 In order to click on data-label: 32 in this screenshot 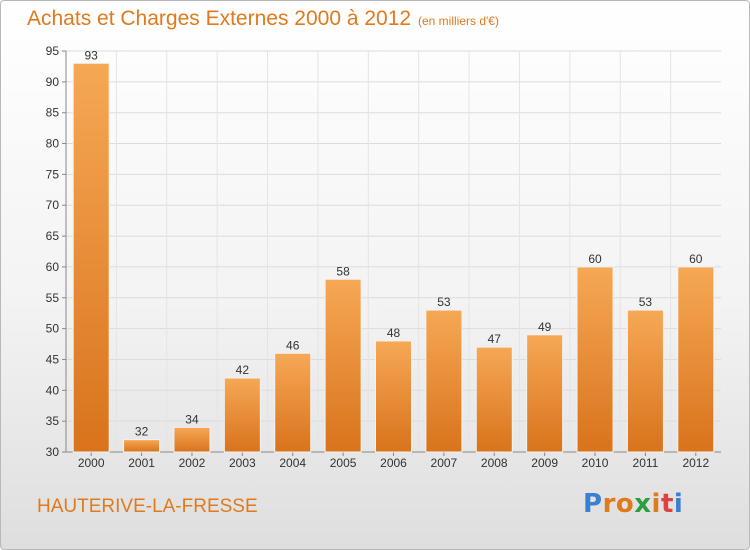, I will do `click(142, 432)`.